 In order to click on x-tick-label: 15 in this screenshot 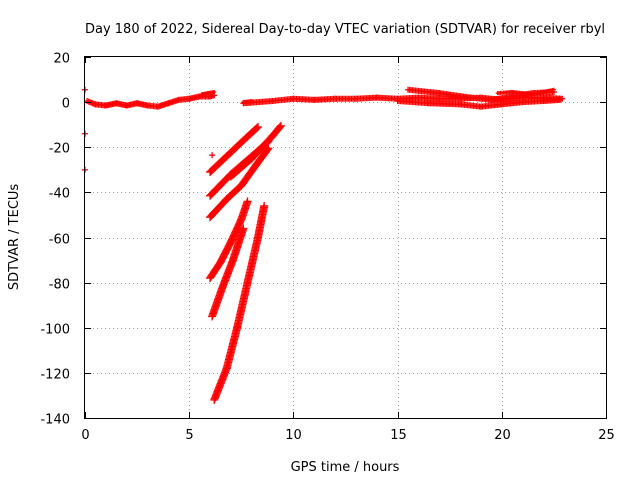, I will do `click(398, 435)`.